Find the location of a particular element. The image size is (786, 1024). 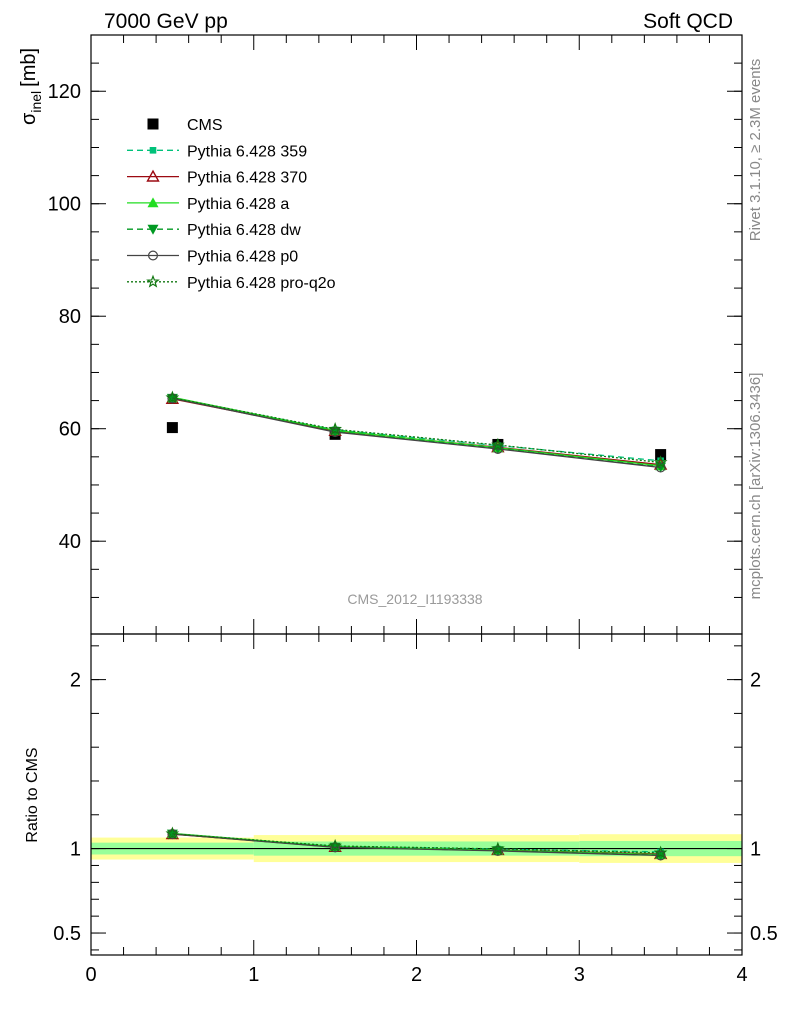

x-tick-label: 3 is located at coordinates (579, 975).